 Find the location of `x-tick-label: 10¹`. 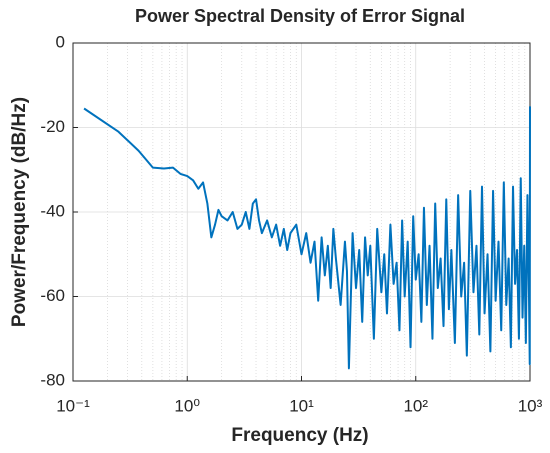

x-tick-label: 10¹ is located at coordinates (301, 405).